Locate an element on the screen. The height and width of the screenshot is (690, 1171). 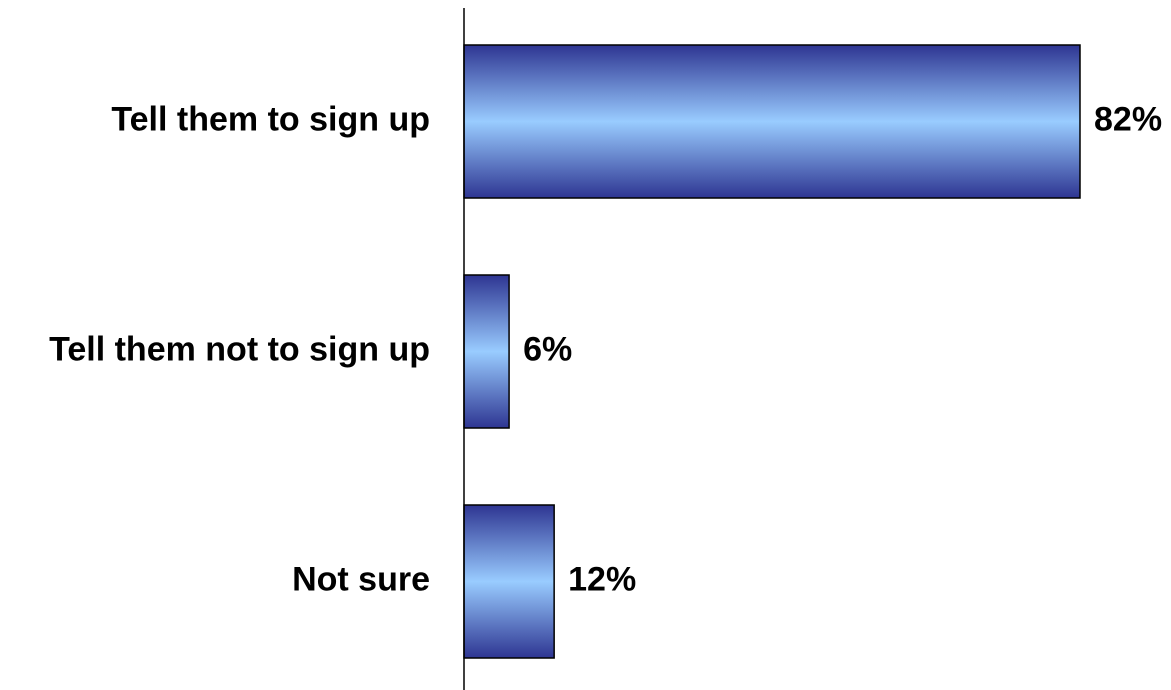
value-label-1: 6% is located at coordinates (547, 349).